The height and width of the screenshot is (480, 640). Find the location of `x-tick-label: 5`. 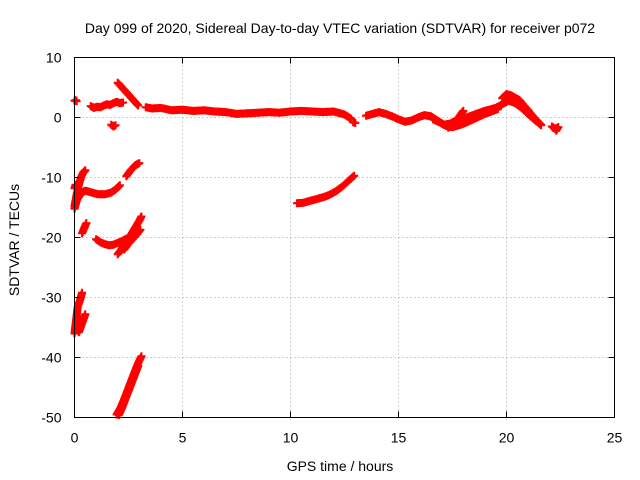

x-tick-label: 5 is located at coordinates (183, 438).